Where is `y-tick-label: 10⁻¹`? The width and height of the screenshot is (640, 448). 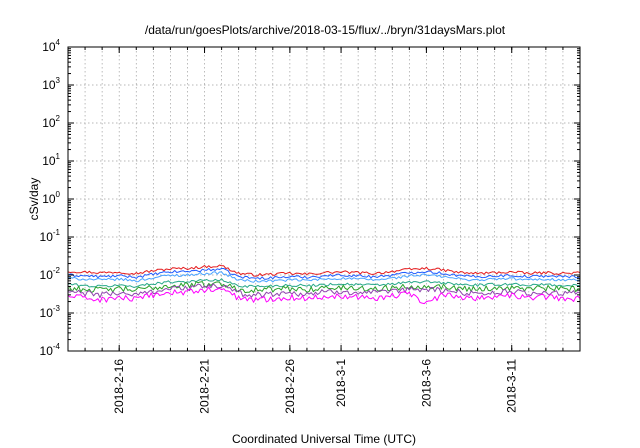
y-tick-label: 10⁻¹ is located at coordinates (50, 236).